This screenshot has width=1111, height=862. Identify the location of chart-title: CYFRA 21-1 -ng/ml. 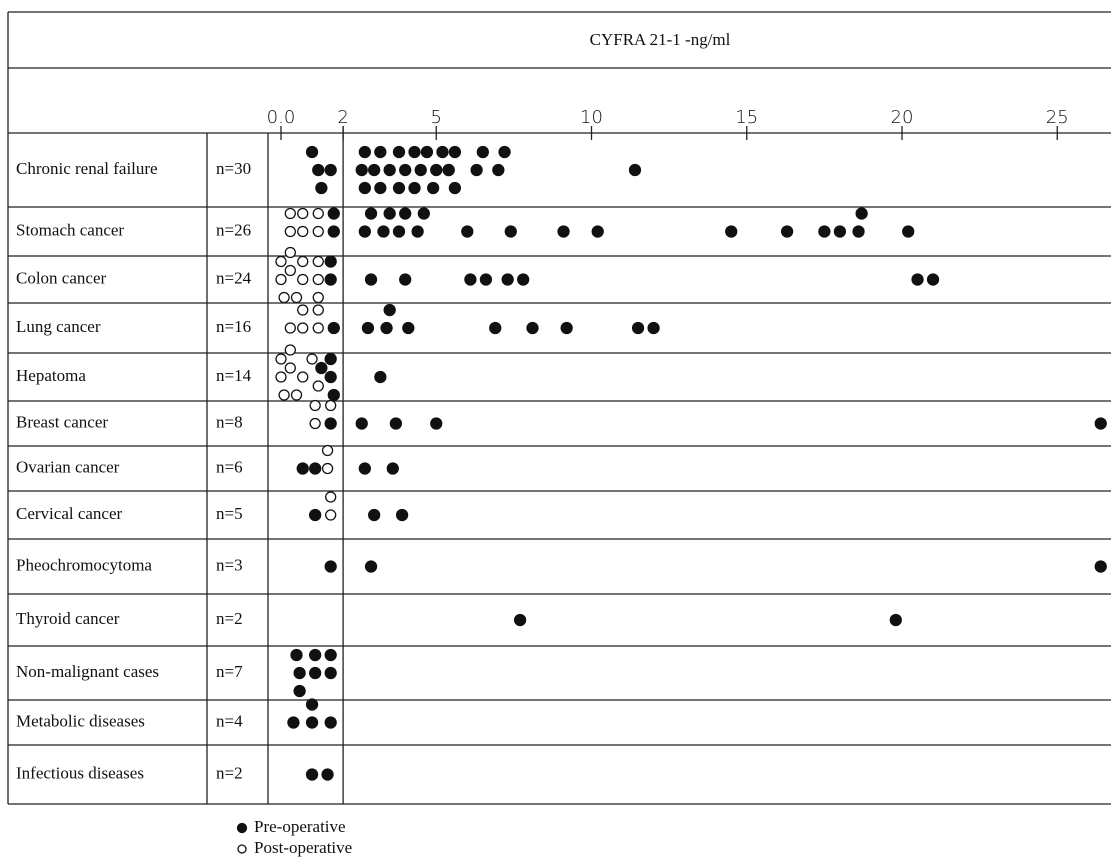
(660, 39).